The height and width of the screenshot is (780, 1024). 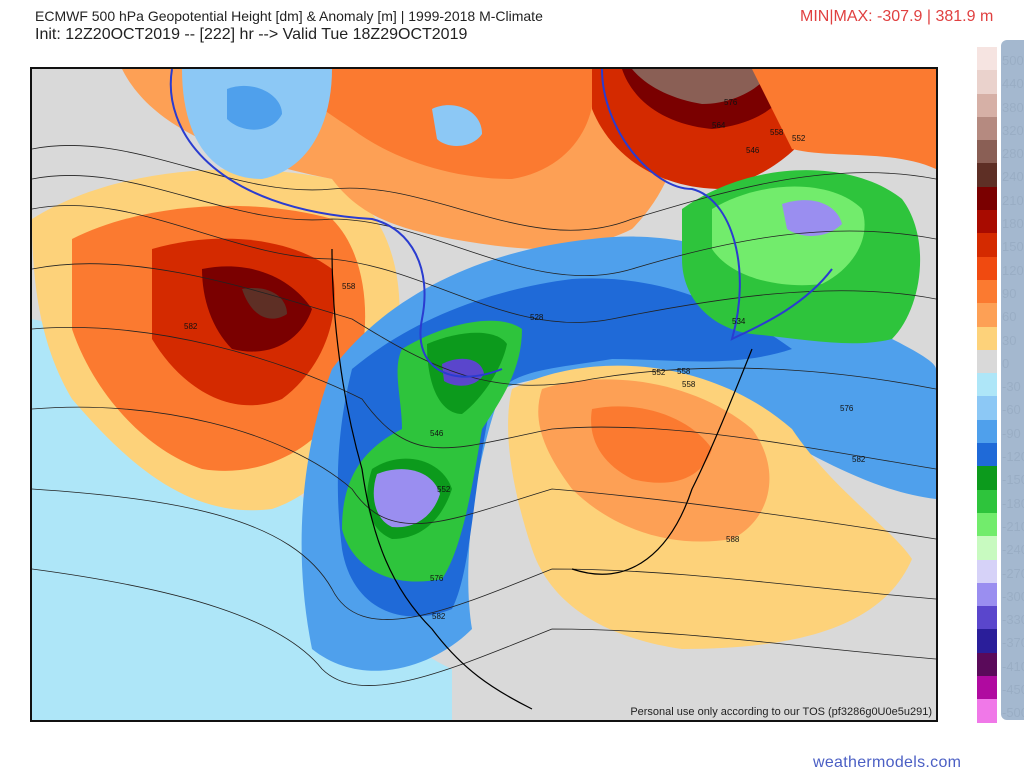 What do you see at coordinates (1000, 618) in the screenshot?
I see `colorbar-swatch: -330` at bounding box center [1000, 618].